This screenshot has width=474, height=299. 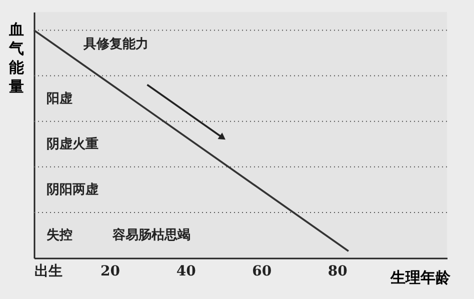 I want to click on x-tick-label: 20, so click(x=110, y=272).